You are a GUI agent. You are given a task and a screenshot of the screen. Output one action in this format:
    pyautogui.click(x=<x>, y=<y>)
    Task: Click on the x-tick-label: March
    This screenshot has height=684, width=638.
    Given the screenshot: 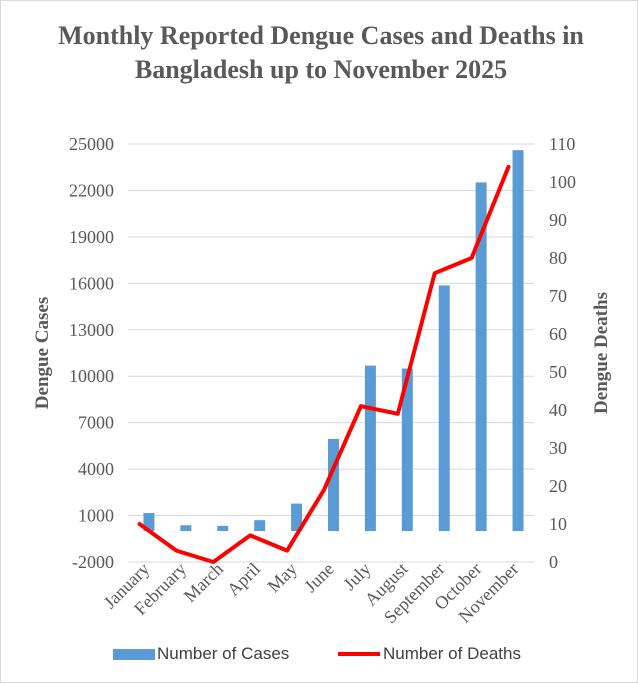 What is the action you would take?
    pyautogui.click(x=203, y=582)
    